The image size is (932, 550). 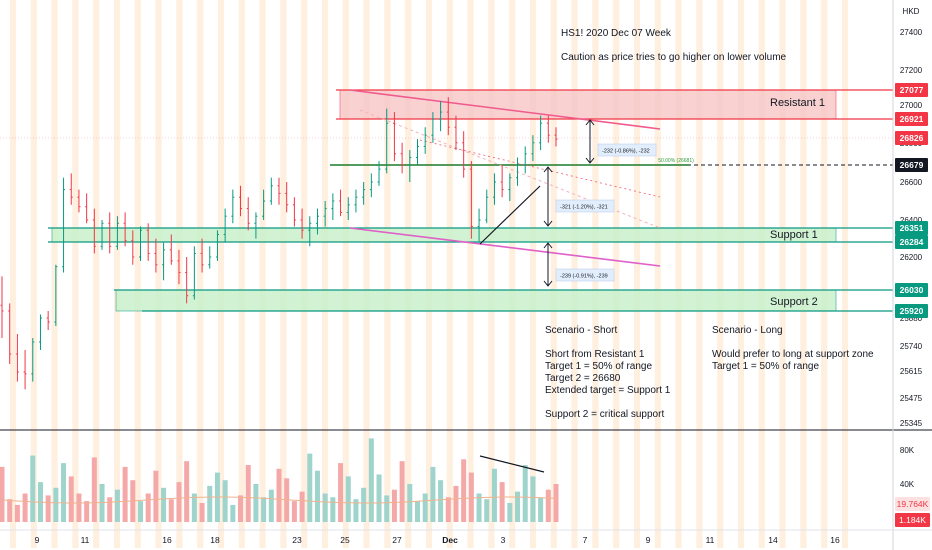 What do you see at coordinates (911, 70) in the screenshot?
I see `price-tick-label: 27200` at bounding box center [911, 70].